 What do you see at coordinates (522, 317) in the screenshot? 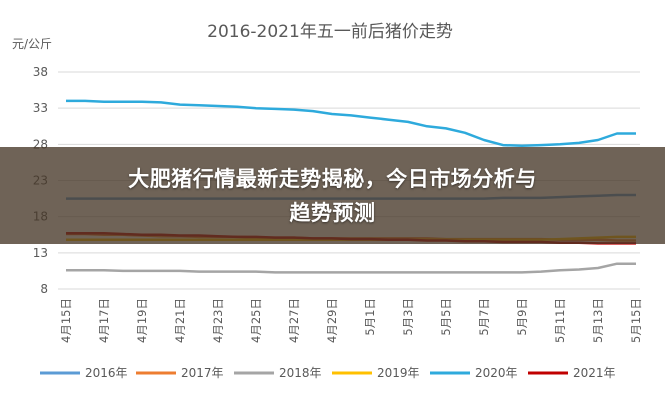
I see `x-tick-label: 5月9日` at bounding box center [522, 317].